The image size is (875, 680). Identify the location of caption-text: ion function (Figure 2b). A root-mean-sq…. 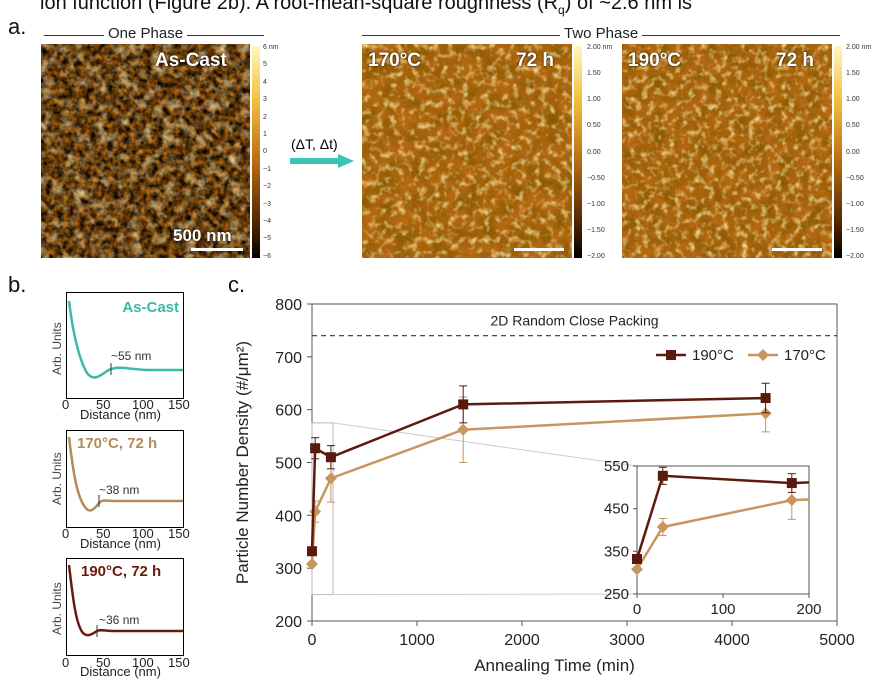
(366, 8).